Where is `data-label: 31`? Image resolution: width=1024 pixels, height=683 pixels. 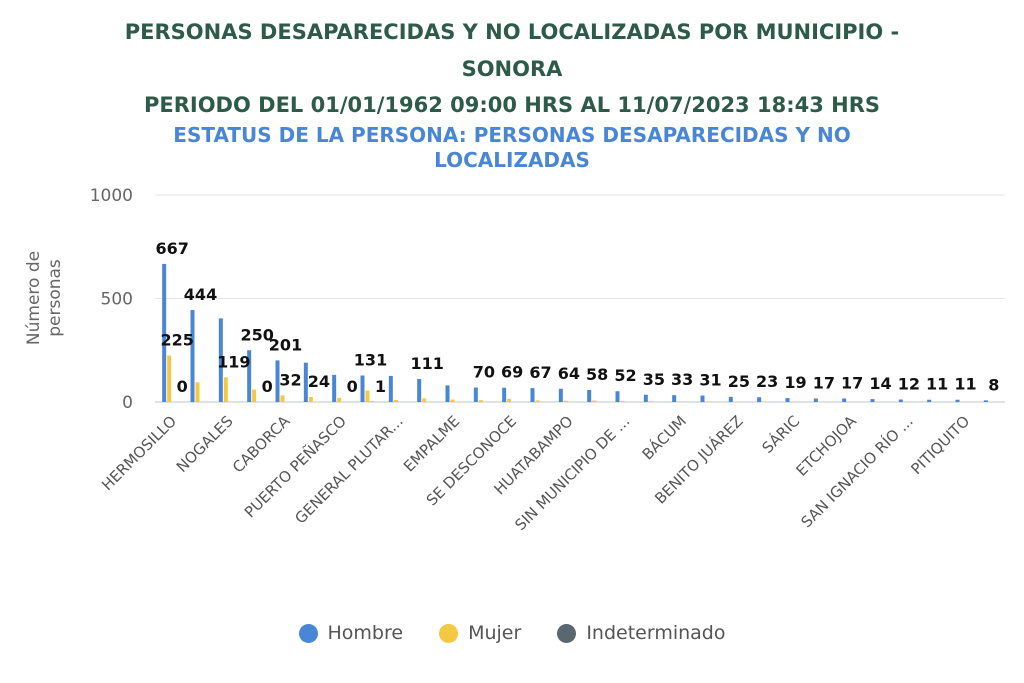 data-label: 31 is located at coordinates (710, 380).